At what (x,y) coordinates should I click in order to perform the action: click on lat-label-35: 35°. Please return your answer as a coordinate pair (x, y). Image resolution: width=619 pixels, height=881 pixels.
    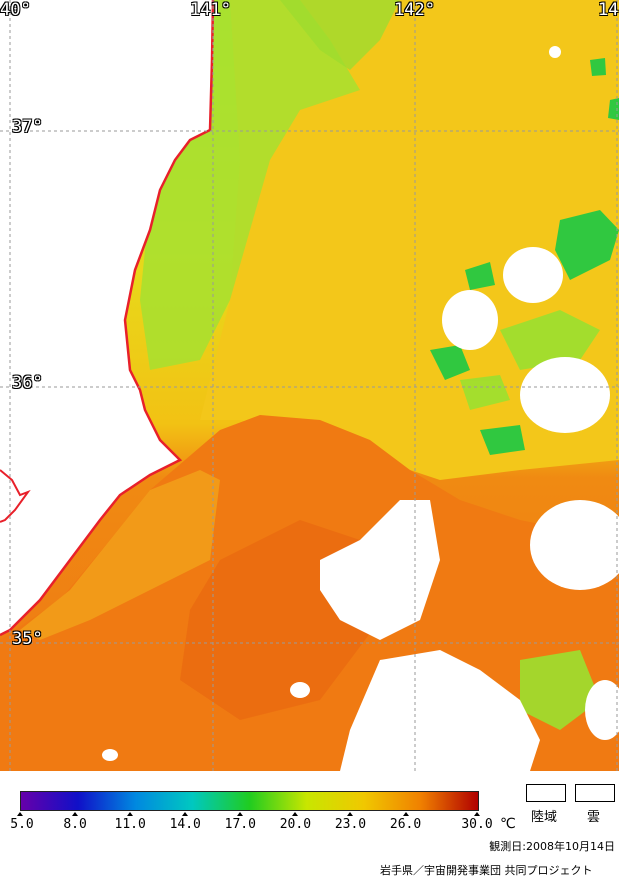
    Looking at the image, I should click on (27, 639).